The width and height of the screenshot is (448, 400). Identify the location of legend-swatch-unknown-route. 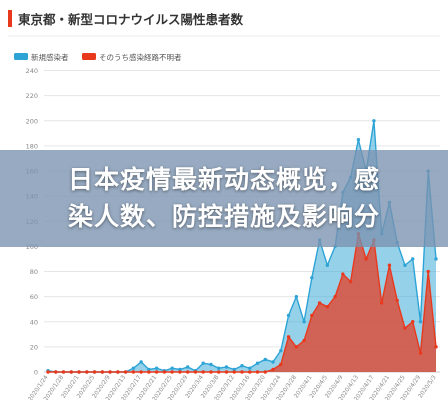
(89, 56).